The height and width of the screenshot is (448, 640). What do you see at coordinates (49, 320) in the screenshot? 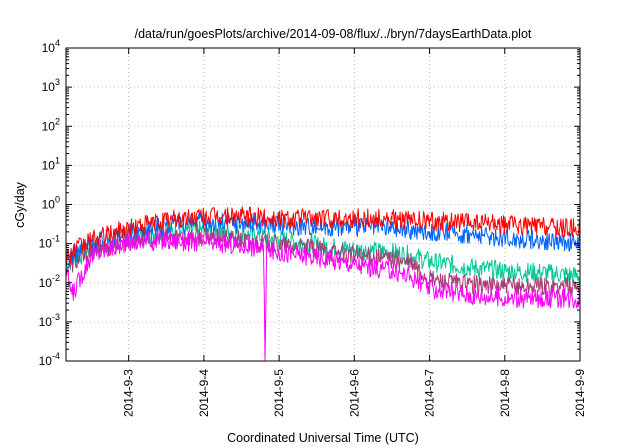
I see `y-tick-label: 10⁻³` at bounding box center [49, 320].